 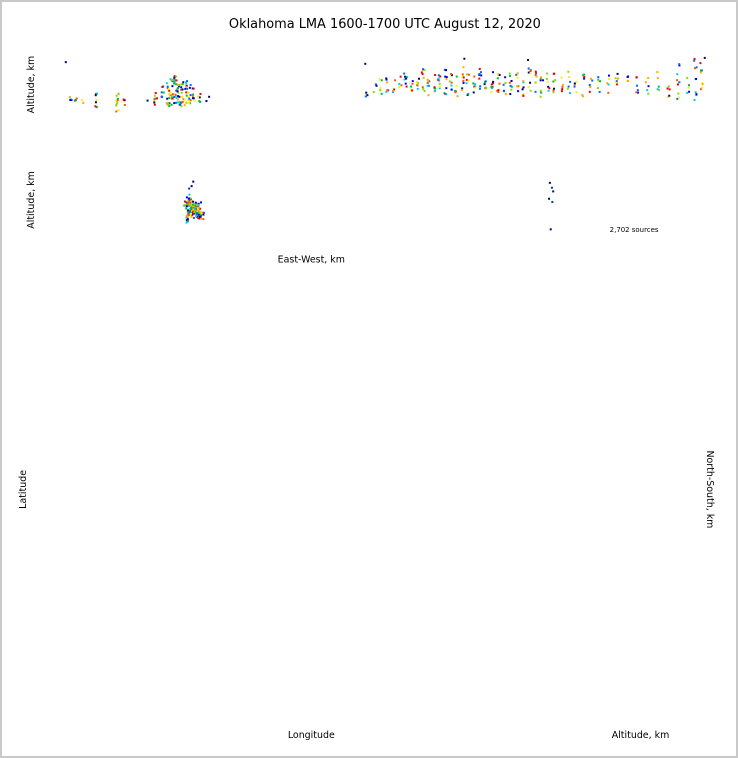 I want to click on ylabel-time-altitude: Altitude, km, so click(x=31, y=85).